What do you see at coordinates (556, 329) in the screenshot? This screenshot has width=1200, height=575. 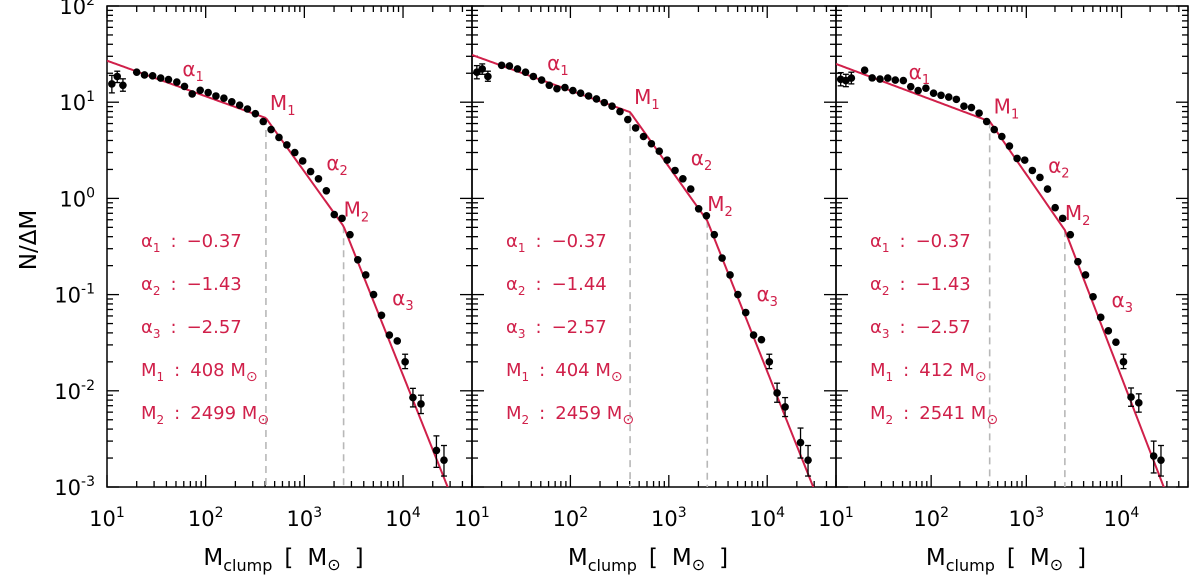 I see `param-row: α3: −2.57` at bounding box center [556, 329].